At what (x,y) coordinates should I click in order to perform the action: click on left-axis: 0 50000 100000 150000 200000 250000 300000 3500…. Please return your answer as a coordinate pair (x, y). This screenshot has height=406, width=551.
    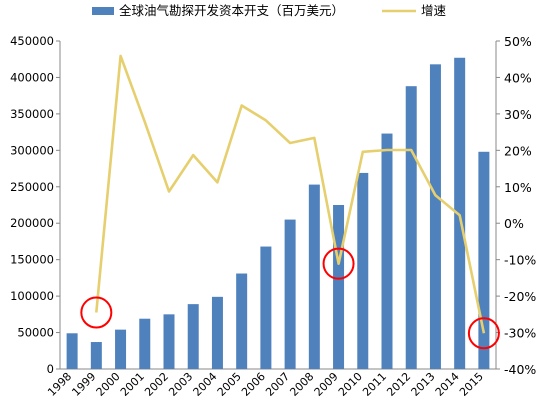
    Looking at the image, I should click on (35, 205).